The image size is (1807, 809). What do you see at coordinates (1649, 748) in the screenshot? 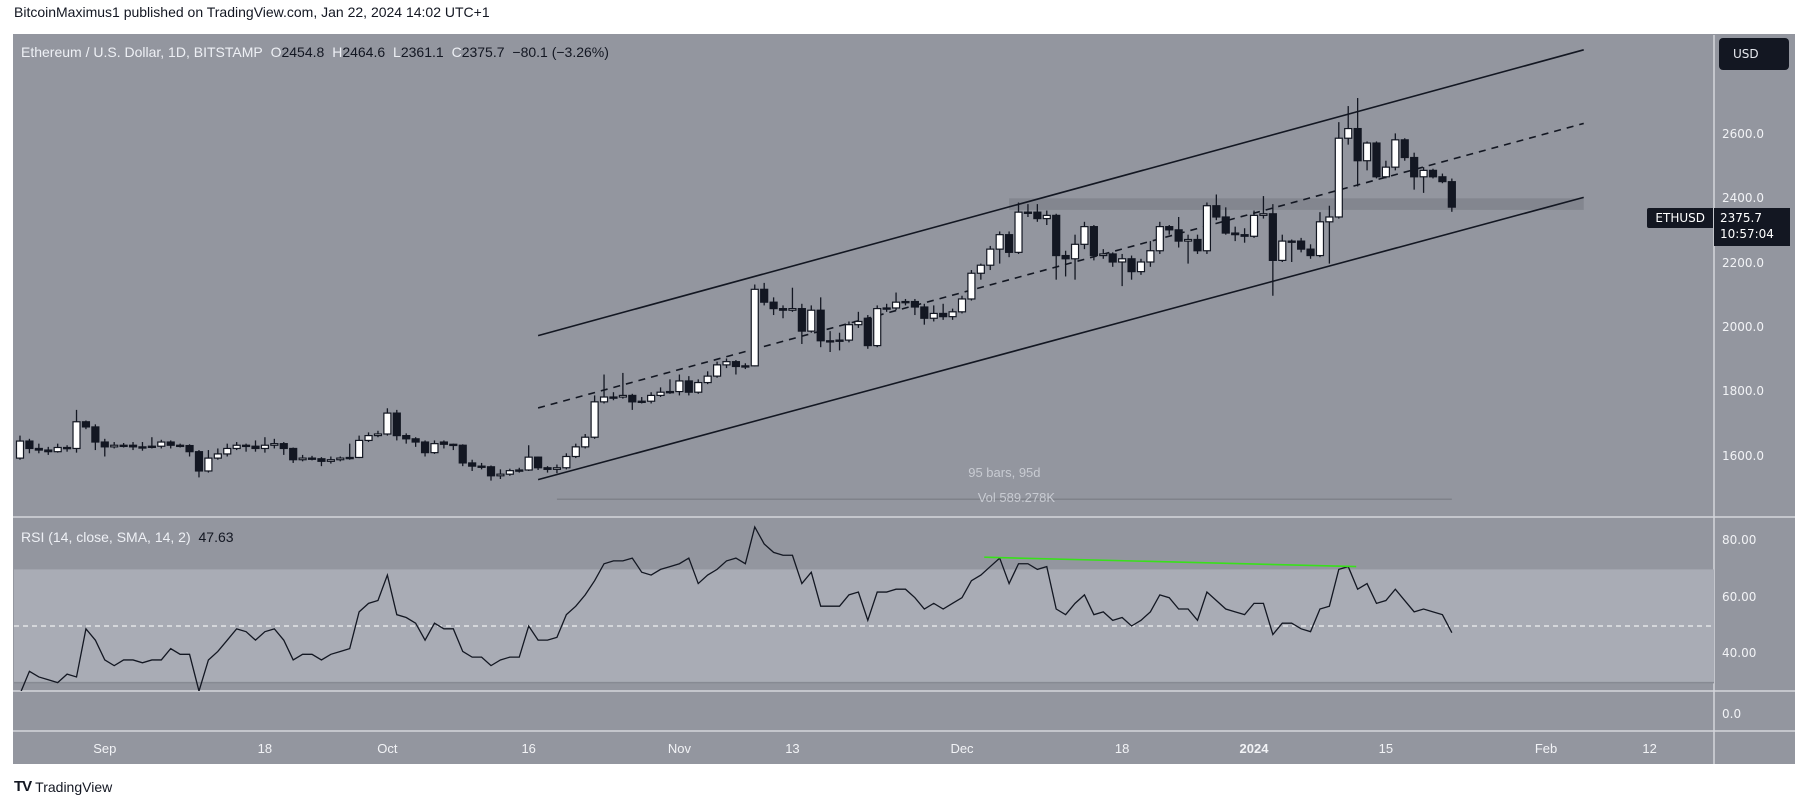
I see `time-axis-label: 12` at bounding box center [1649, 748].